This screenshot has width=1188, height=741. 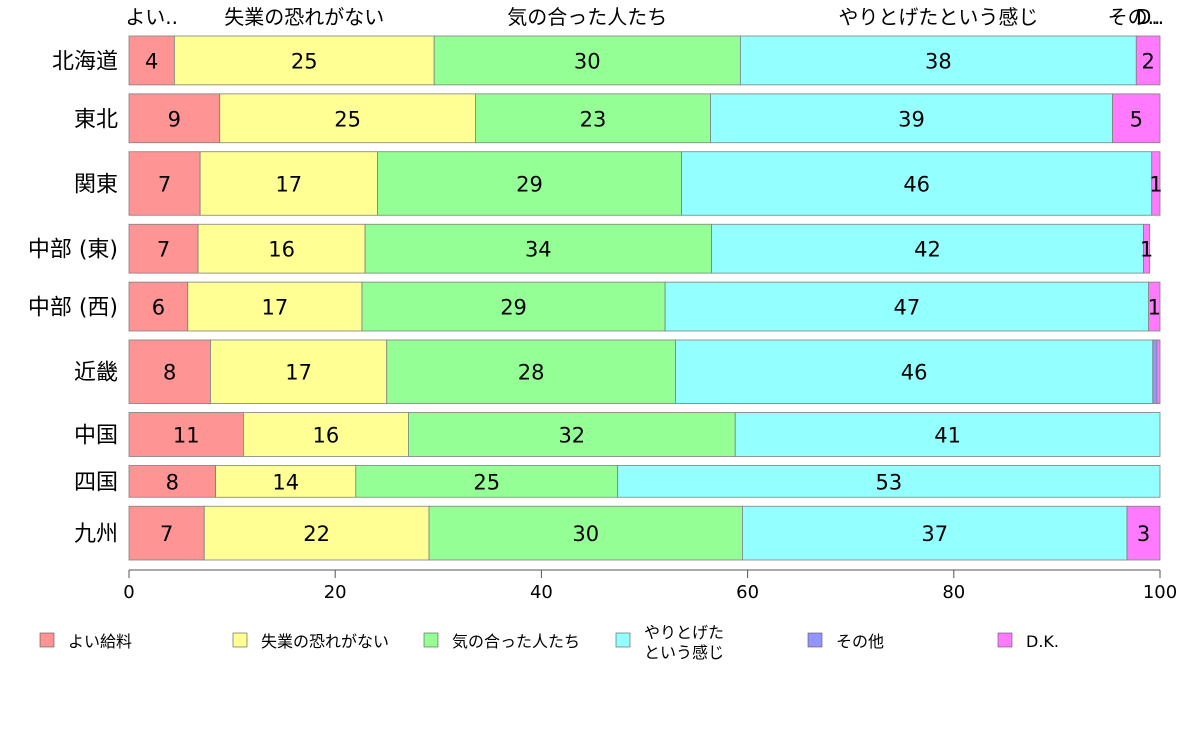 I want to click on x-tick-label: 0, so click(x=128, y=592).